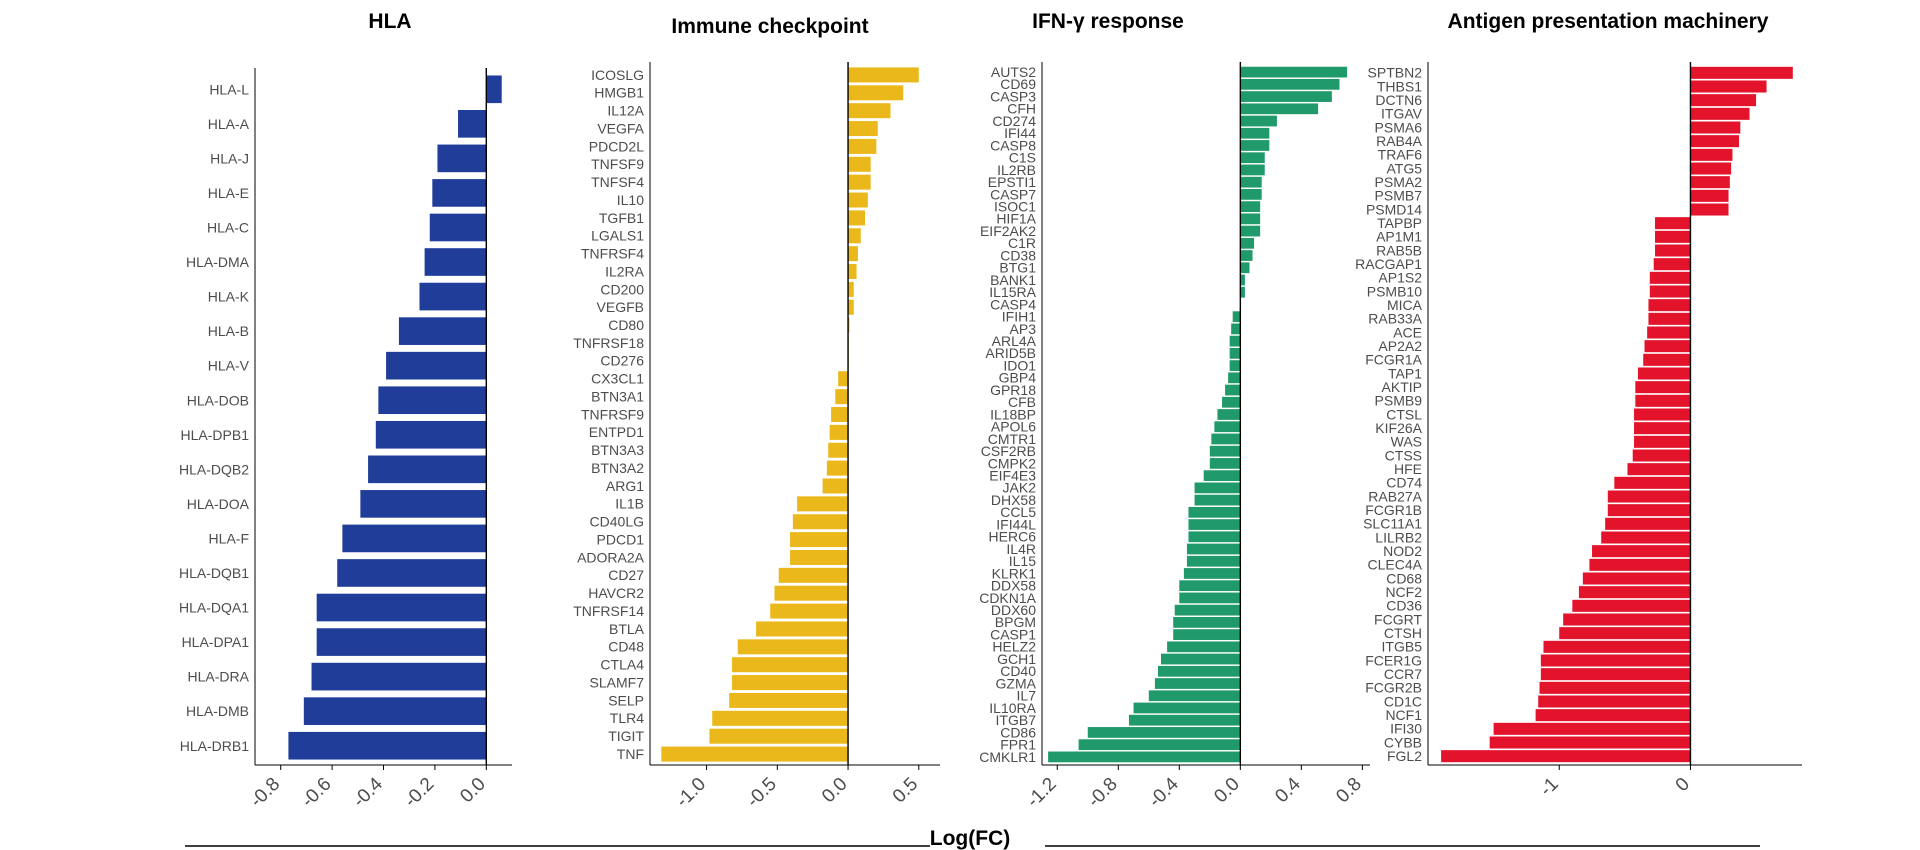 This screenshot has width=1920, height=850. Describe the element at coordinates (1590, 742) in the screenshot. I see `bar-CYBB` at that location.